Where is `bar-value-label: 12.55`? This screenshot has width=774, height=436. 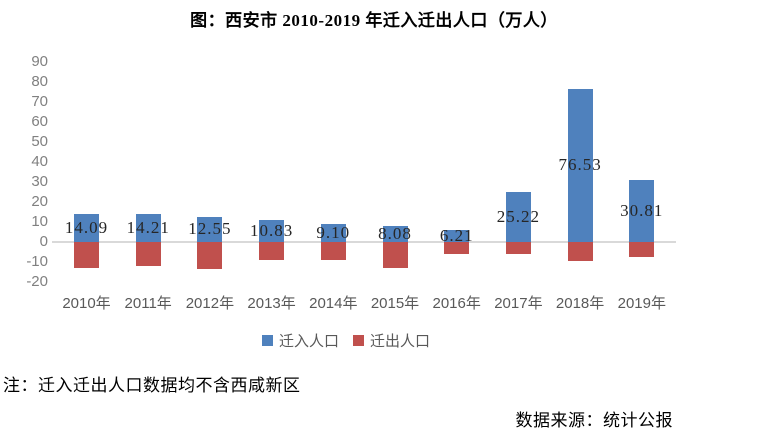 bar-value-label: 12.55 is located at coordinates (210, 229).